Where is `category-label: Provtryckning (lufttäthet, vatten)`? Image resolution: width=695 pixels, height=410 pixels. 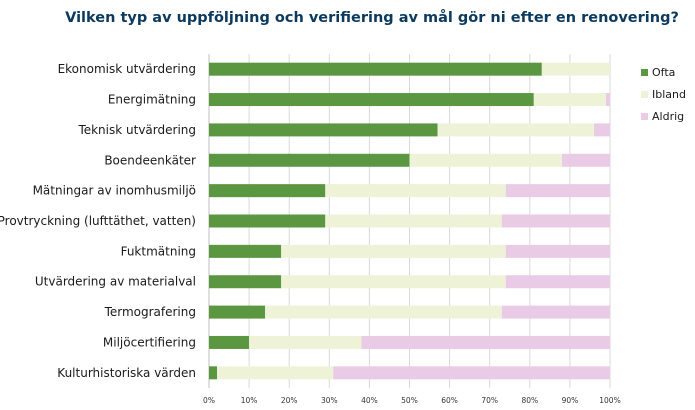
category-label: Provtryckning (lufttäthet, vatten) is located at coordinates (98, 221).